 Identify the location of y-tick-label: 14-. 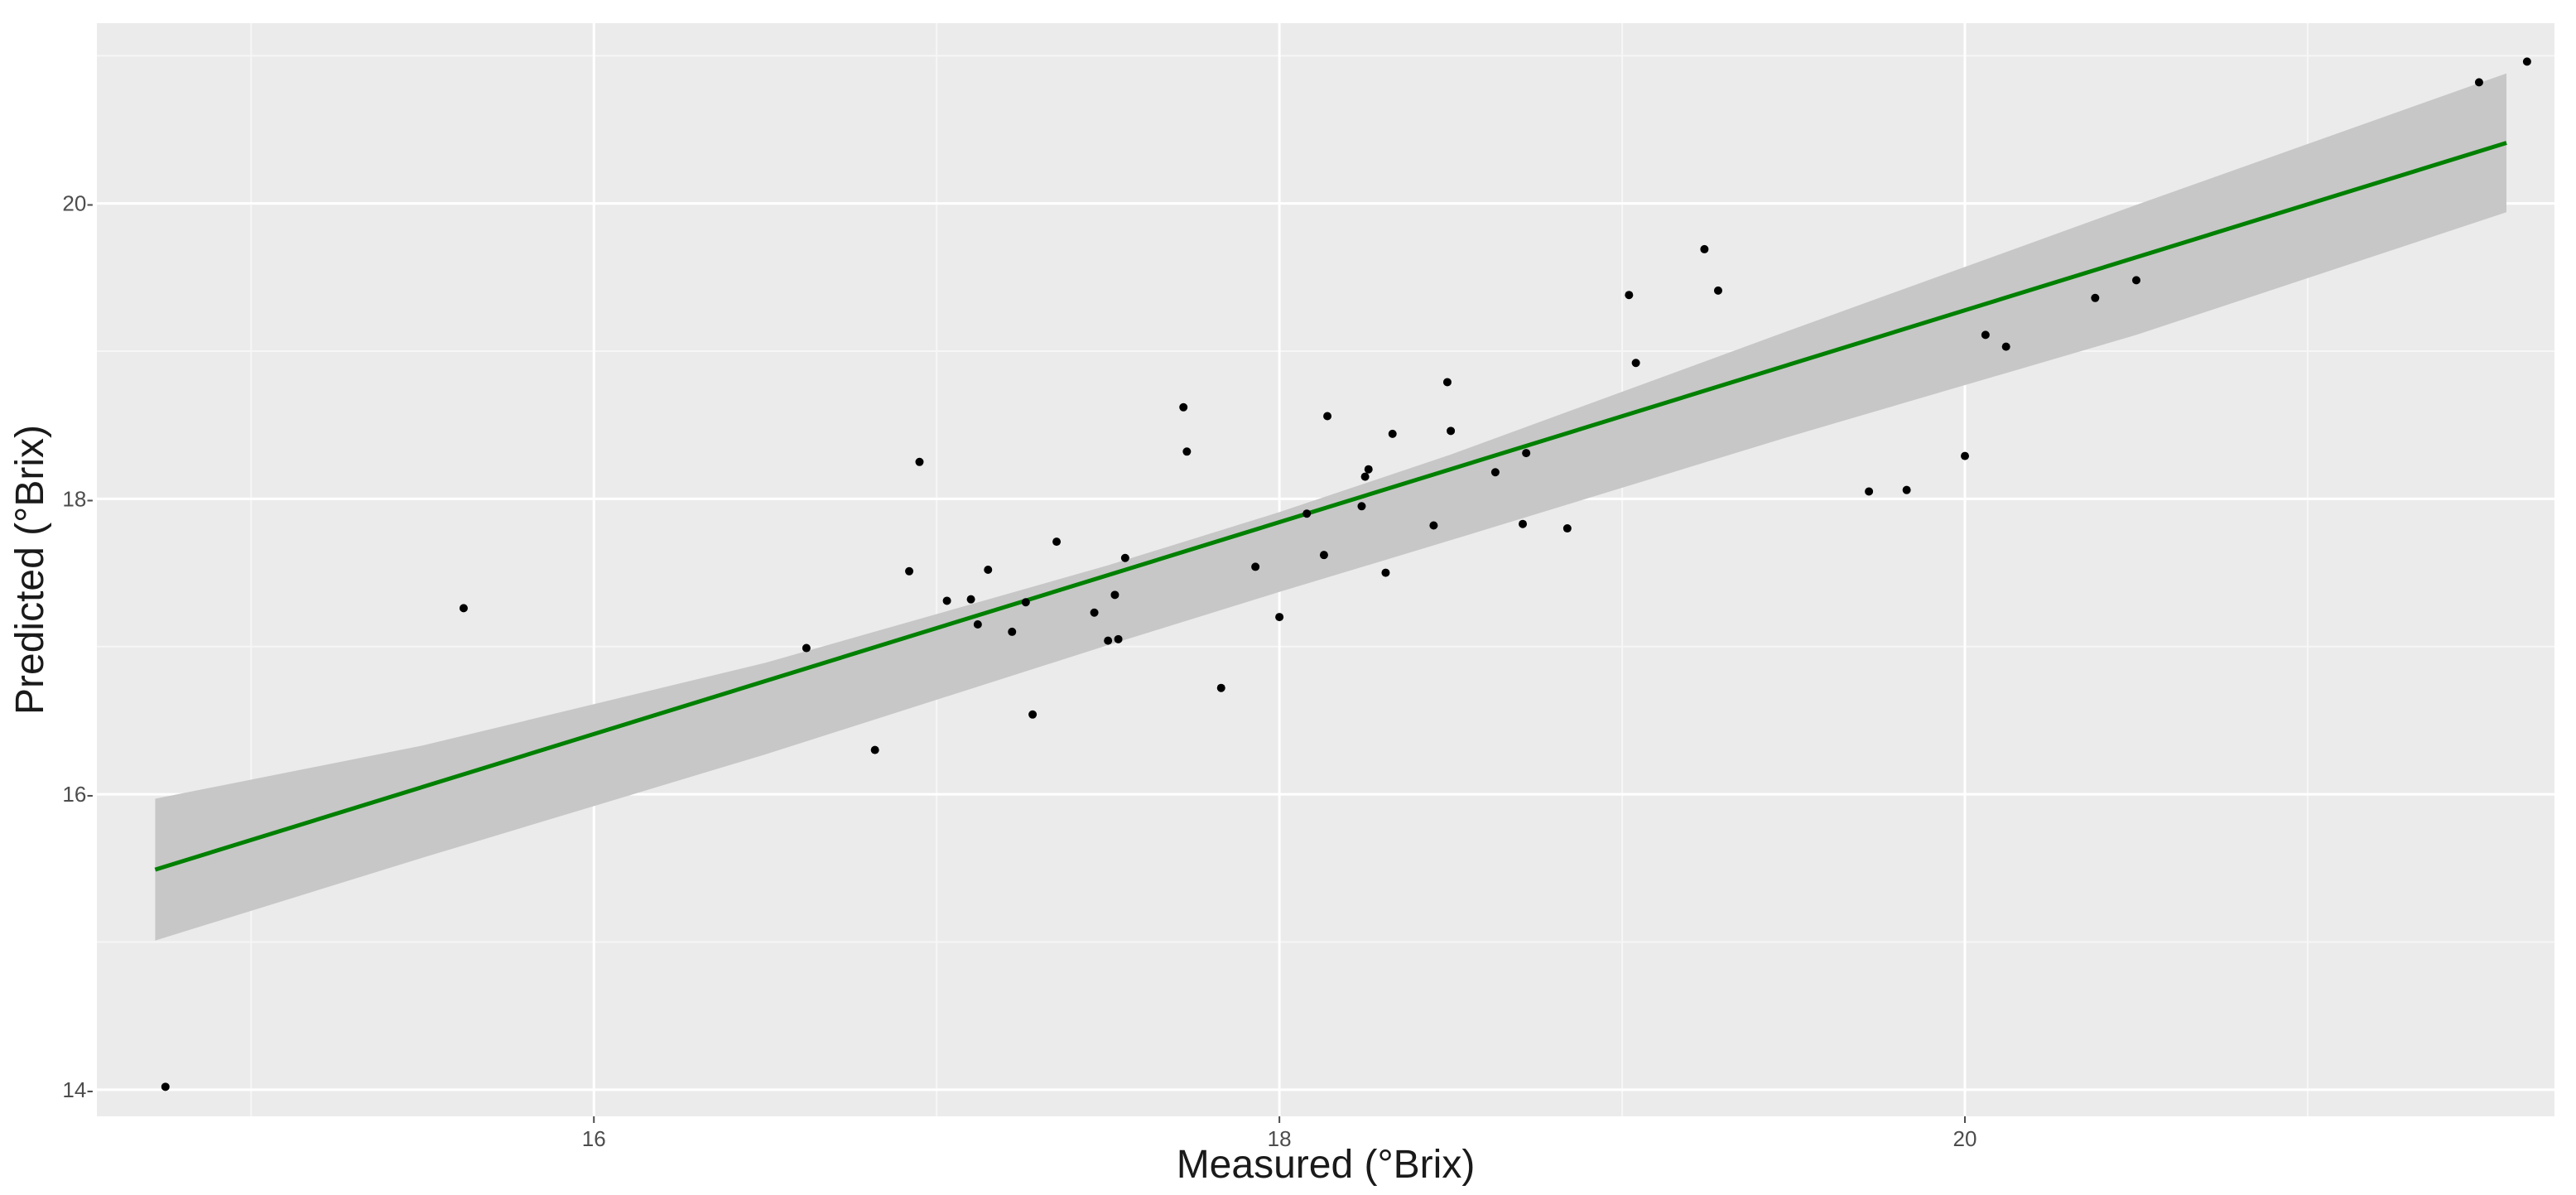
(78, 1089).